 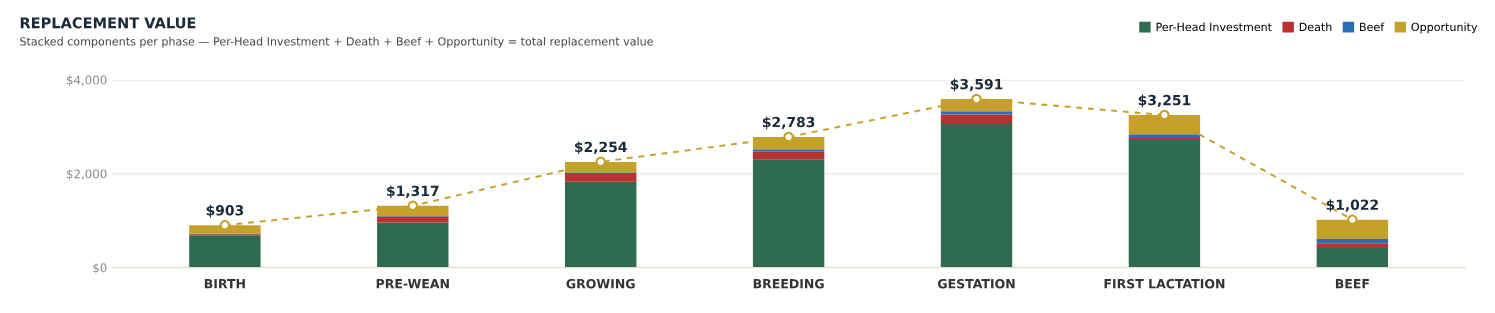 I want to click on y-tick-label: $4,000, so click(x=86, y=81).